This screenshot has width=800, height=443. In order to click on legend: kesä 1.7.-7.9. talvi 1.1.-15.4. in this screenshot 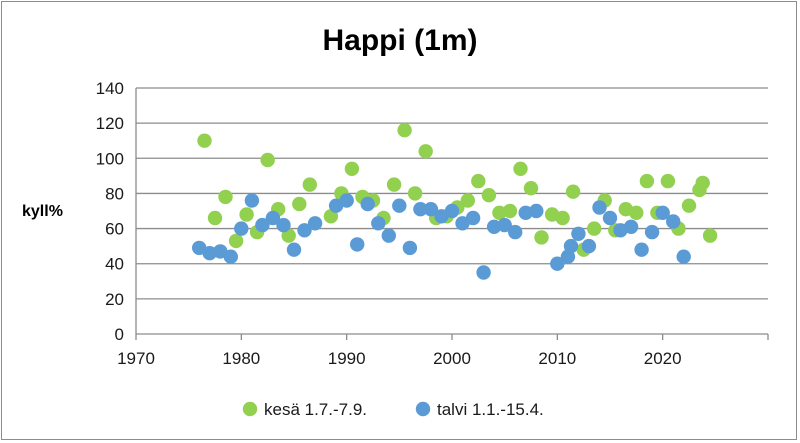, I will do `click(393, 409)`.